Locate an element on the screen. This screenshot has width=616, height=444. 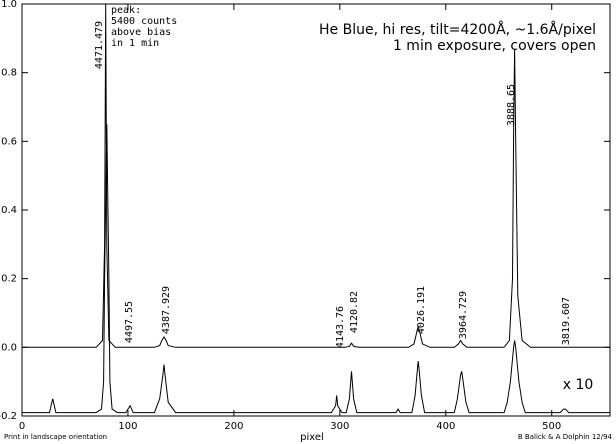
line-label: 4143.76 is located at coordinates (340, 327).